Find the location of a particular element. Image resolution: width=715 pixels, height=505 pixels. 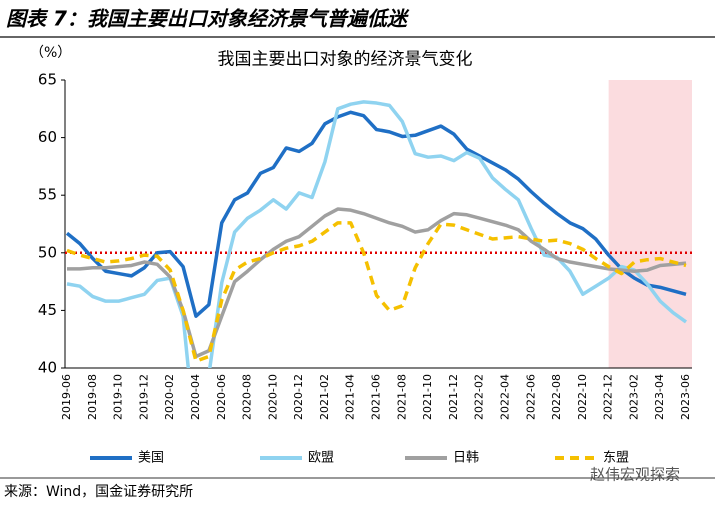

x-tick-label: 2022-04 is located at coordinates (504, 397).